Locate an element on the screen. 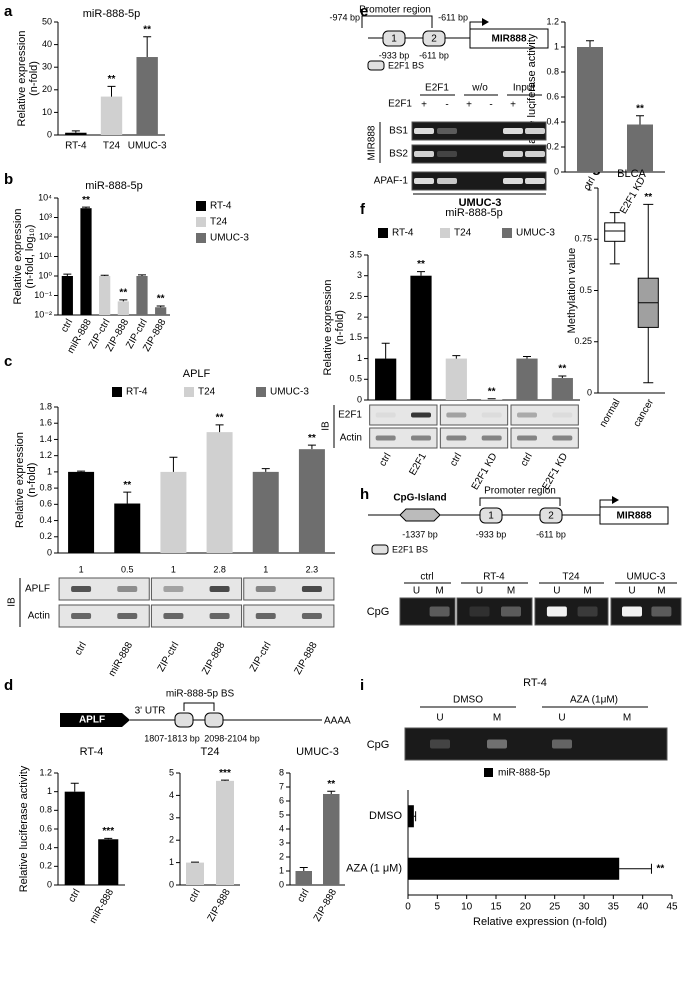 Image resolution: width=694 pixels, height=985 pixels. x-tick-label: miR-888 is located at coordinates (121, 659).